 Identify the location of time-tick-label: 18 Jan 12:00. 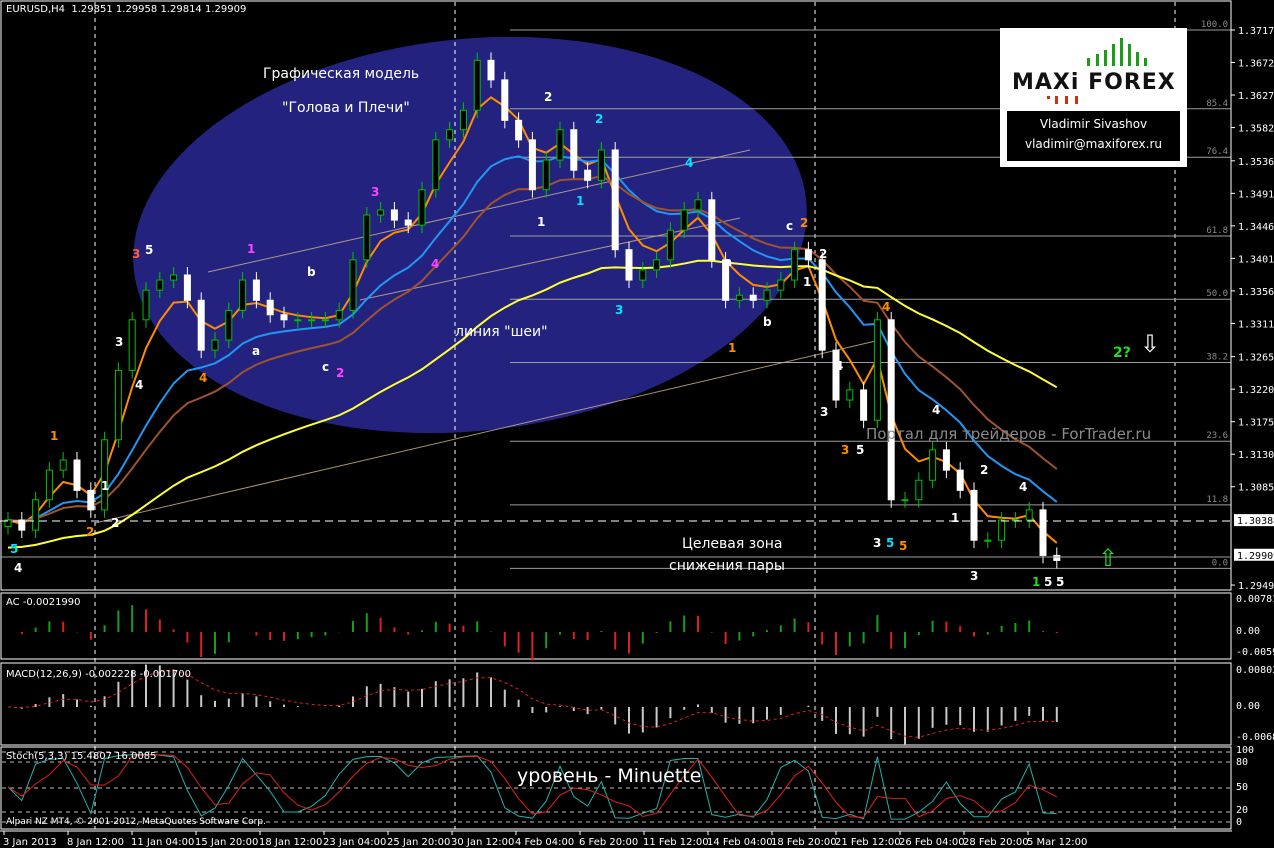
(290, 842).